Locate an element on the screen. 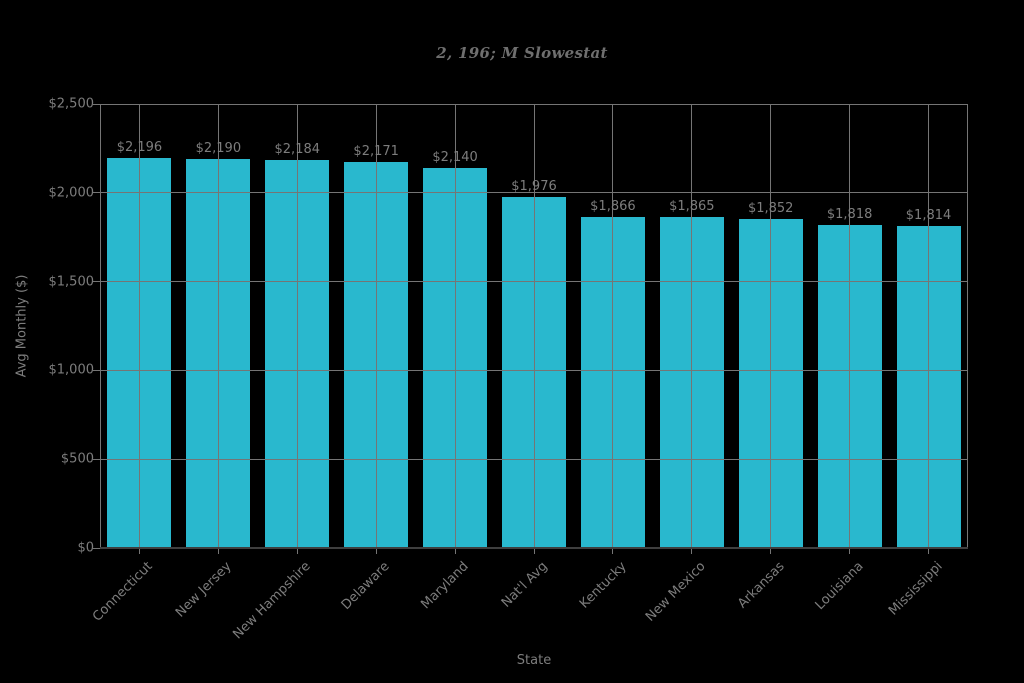 Image resolution: width=1024 pixels, height=683 pixels. left-spine is located at coordinates (100, 326).